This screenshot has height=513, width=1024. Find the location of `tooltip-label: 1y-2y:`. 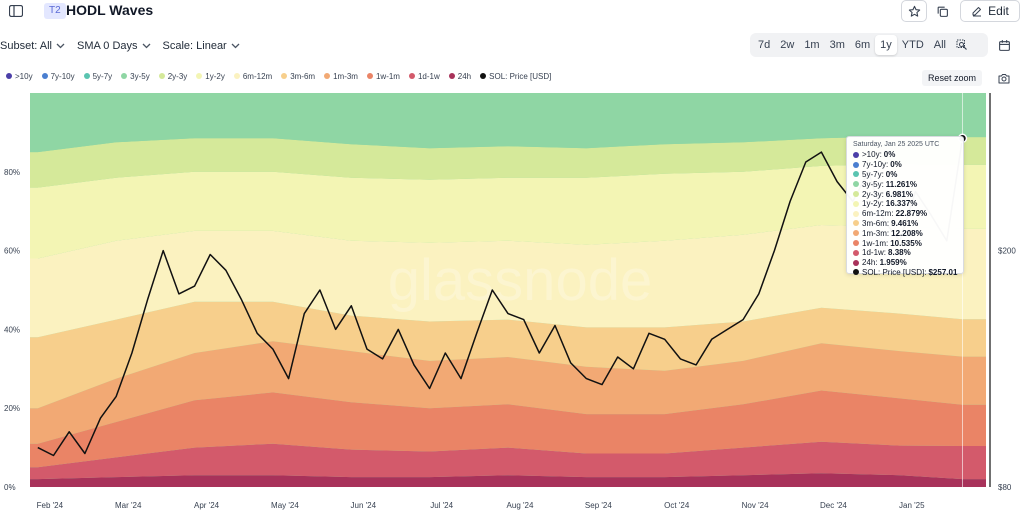

tooltip-label: 1y-2y: is located at coordinates (873, 204).